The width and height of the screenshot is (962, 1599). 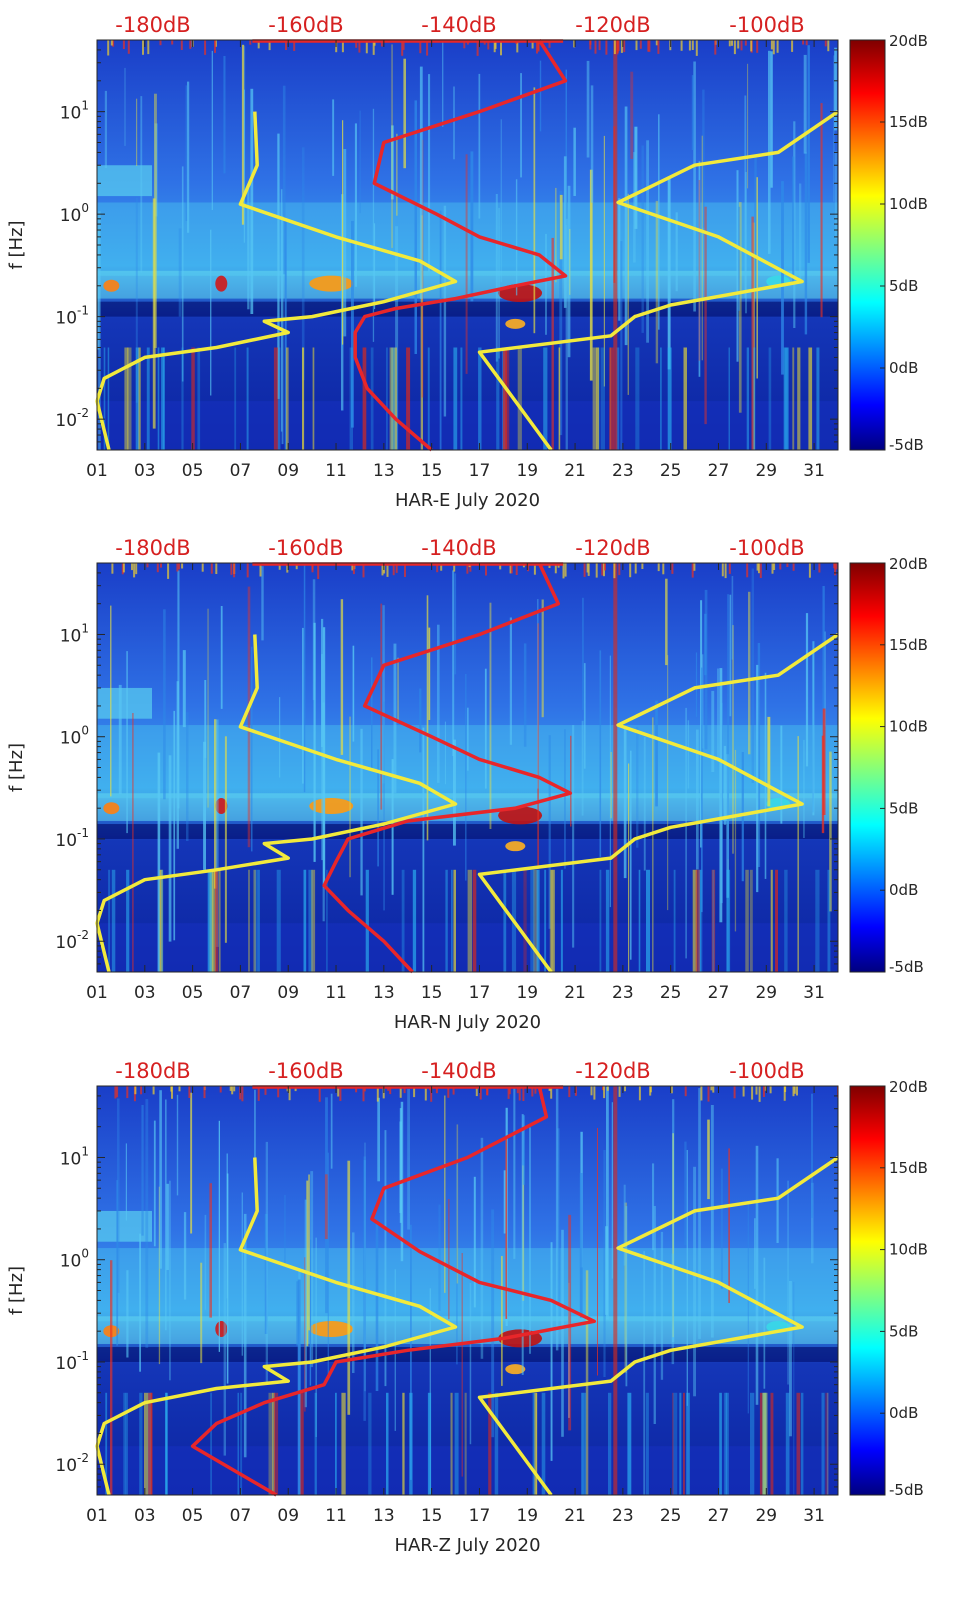 I want to click on colorbar, so click(x=867, y=245).